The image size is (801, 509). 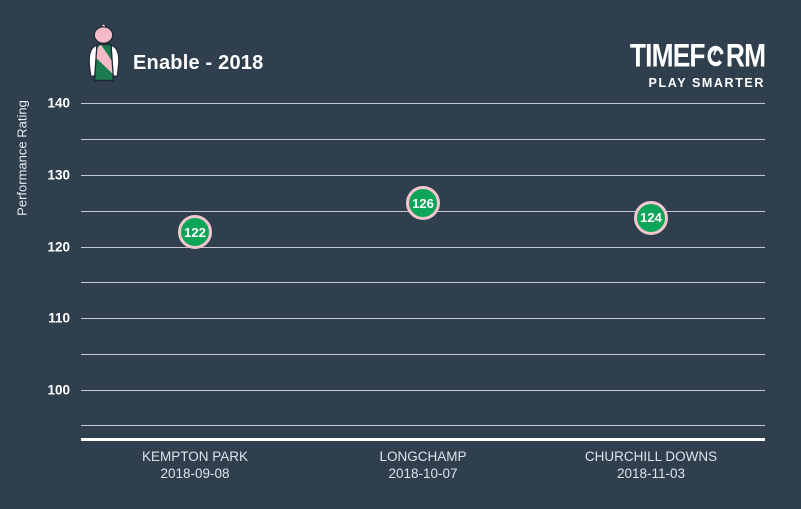 I want to click on logo-tagline: PLAY SMARTER, so click(x=706, y=83).